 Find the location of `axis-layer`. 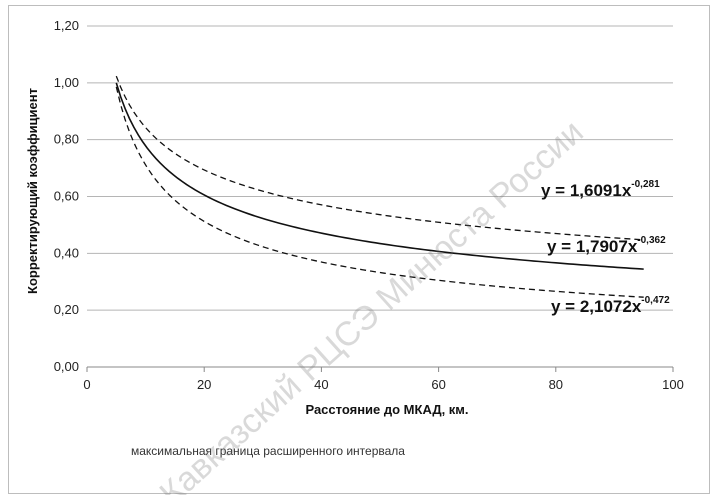

axis-layer is located at coordinates (380, 369).